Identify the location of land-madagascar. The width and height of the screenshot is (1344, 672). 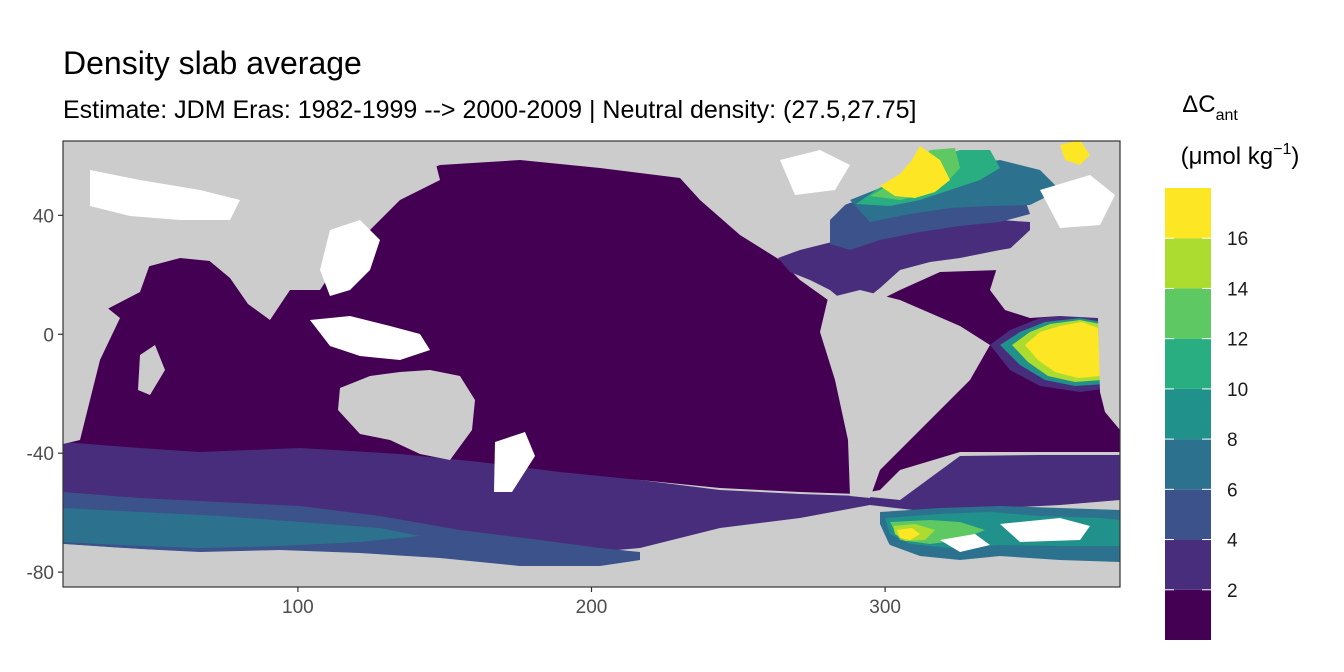
(151, 370).